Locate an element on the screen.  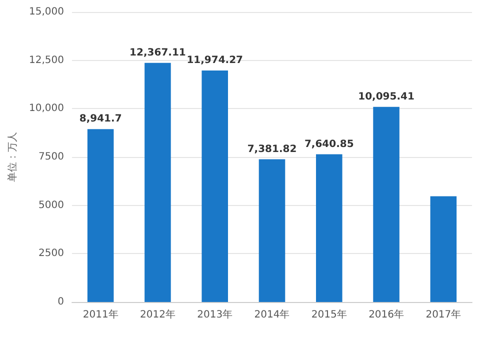
x-tick-label: 2017年 is located at coordinates (444, 314).